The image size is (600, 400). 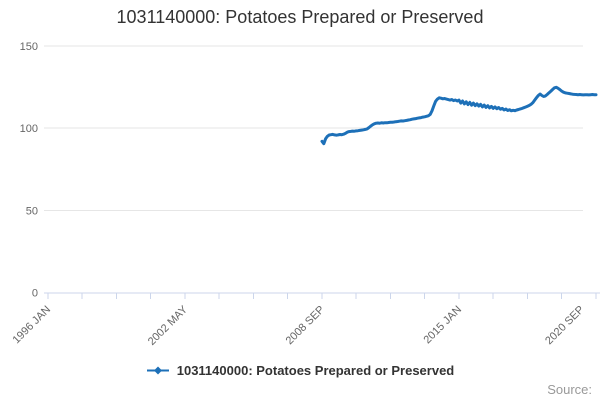 I want to click on x-axis-label: 2002 MAY, so click(x=168, y=325).